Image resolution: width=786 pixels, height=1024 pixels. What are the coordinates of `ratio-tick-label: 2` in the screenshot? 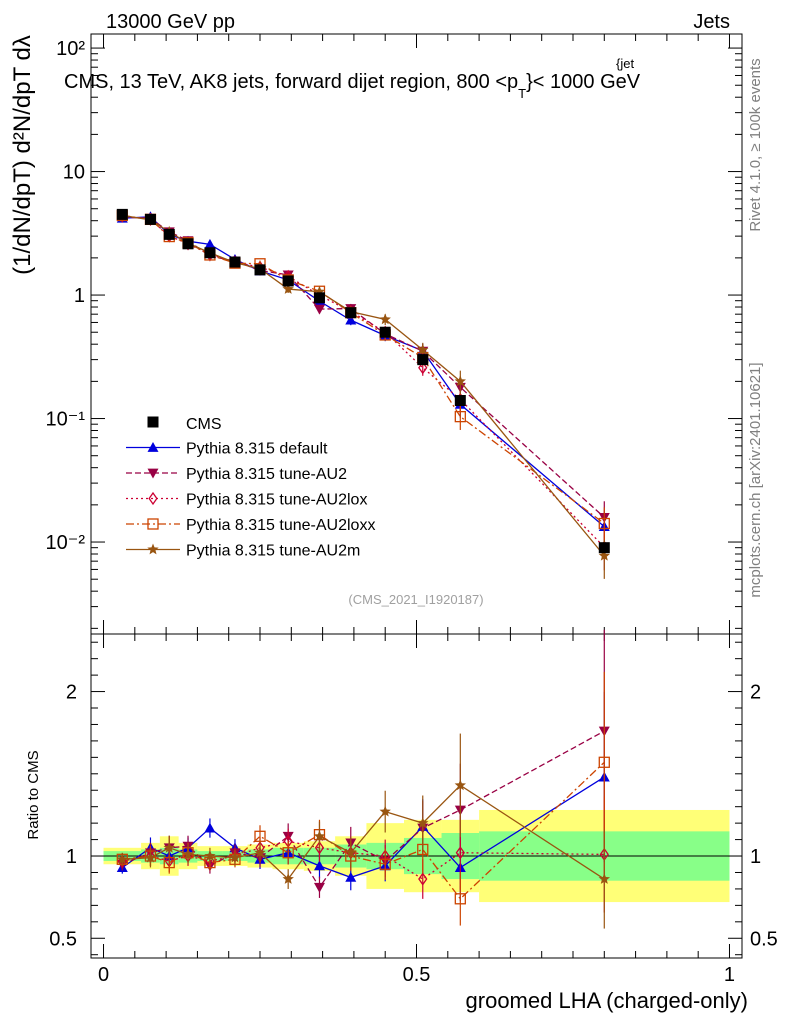 It's located at (71, 693).